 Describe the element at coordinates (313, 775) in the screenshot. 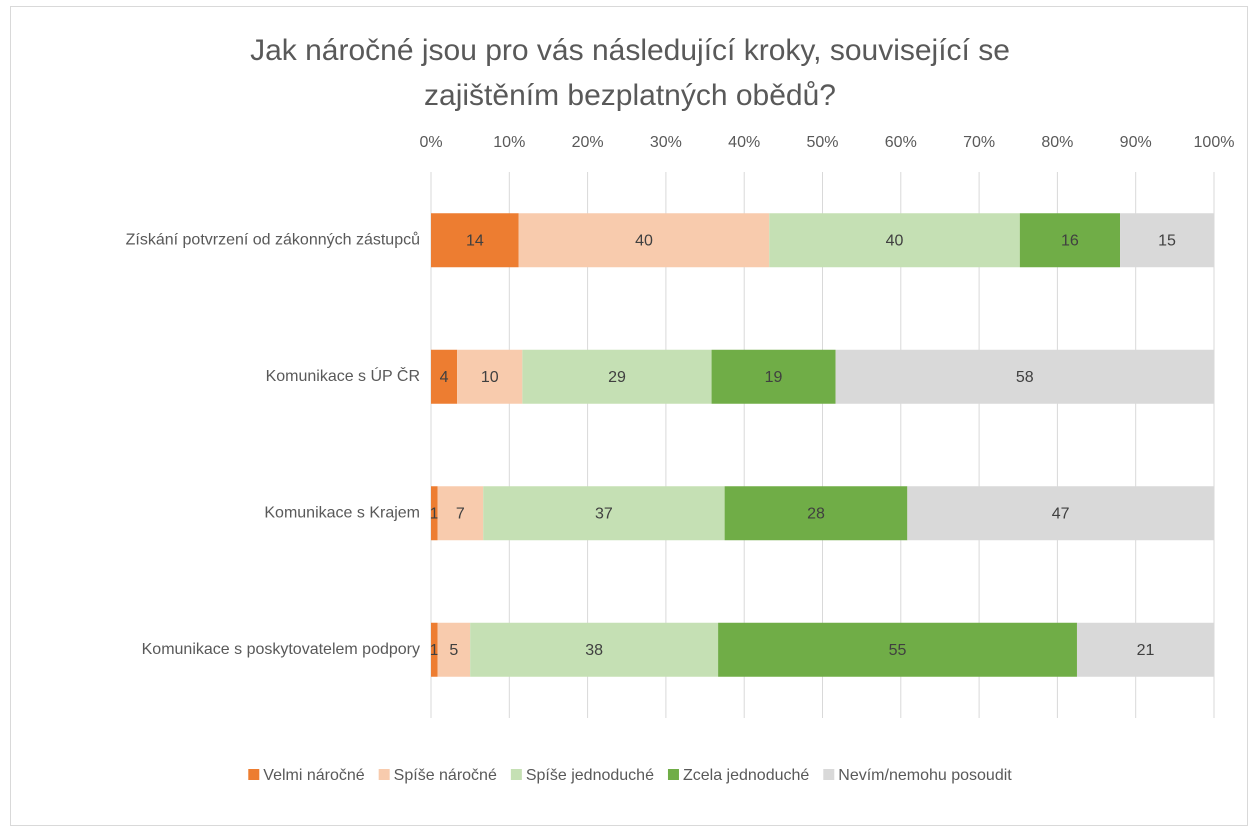

I see `legend-label: Velmi náročné` at that location.